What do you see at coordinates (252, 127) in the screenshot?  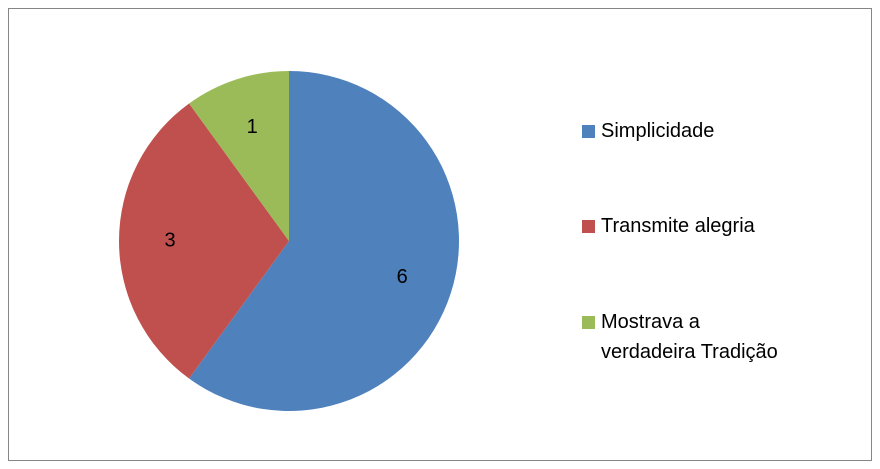 I see `data-label: 1` at bounding box center [252, 127].